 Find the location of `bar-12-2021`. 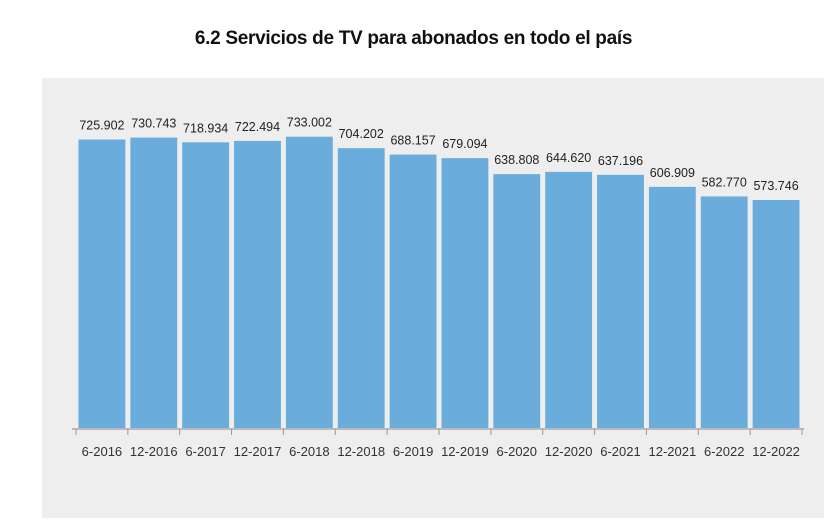

bar-12-2021 is located at coordinates (672, 307).